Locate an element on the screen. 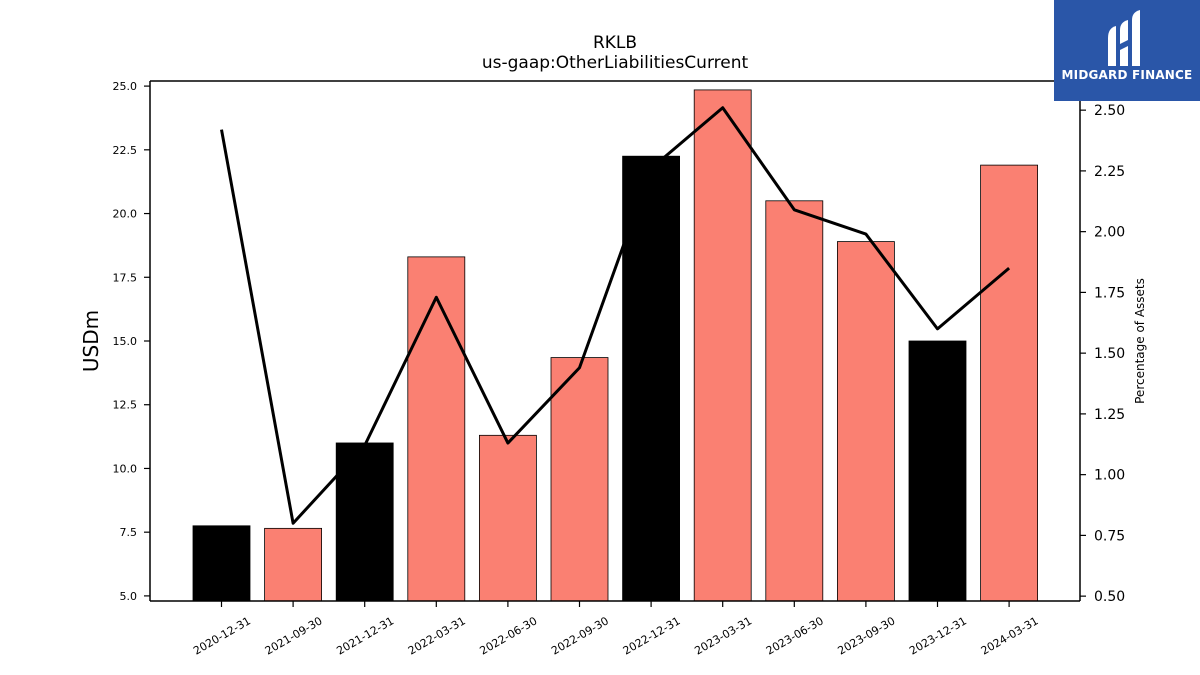 The width and height of the screenshot is (1200, 675). x-tick-label: 2024-03-31 is located at coordinates (1010, 635).